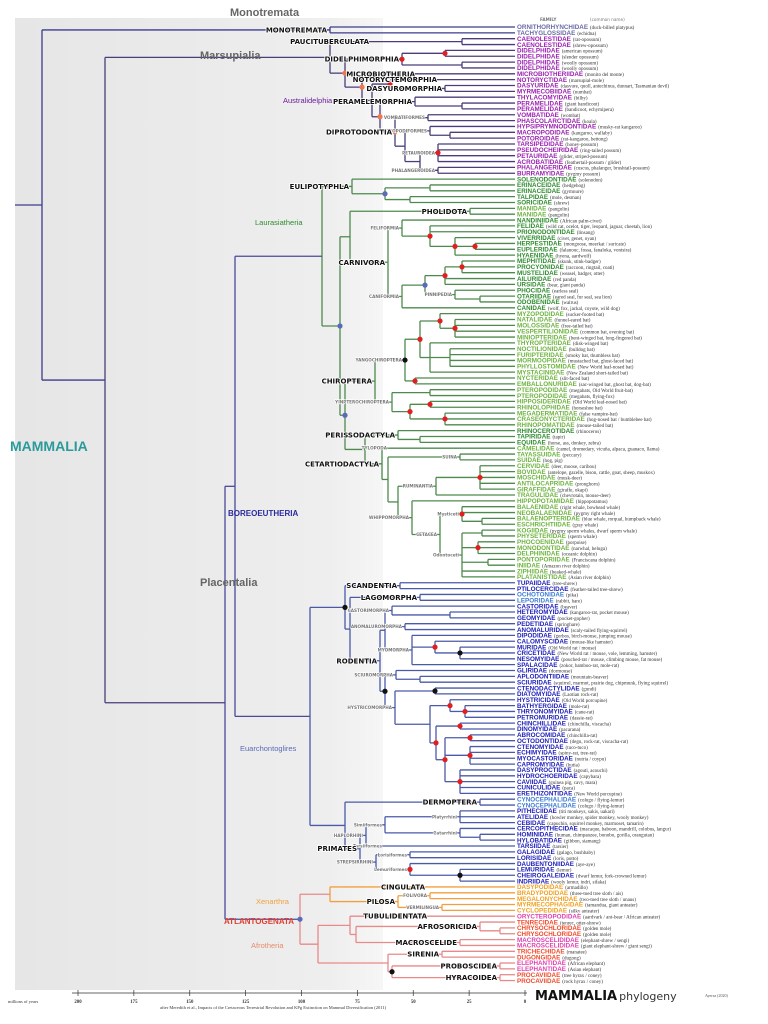  What do you see at coordinates (621, 520) in the screenshot?
I see `common-name: (blue whale, rorqual, humpback whale)` at bounding box center [621, 520].